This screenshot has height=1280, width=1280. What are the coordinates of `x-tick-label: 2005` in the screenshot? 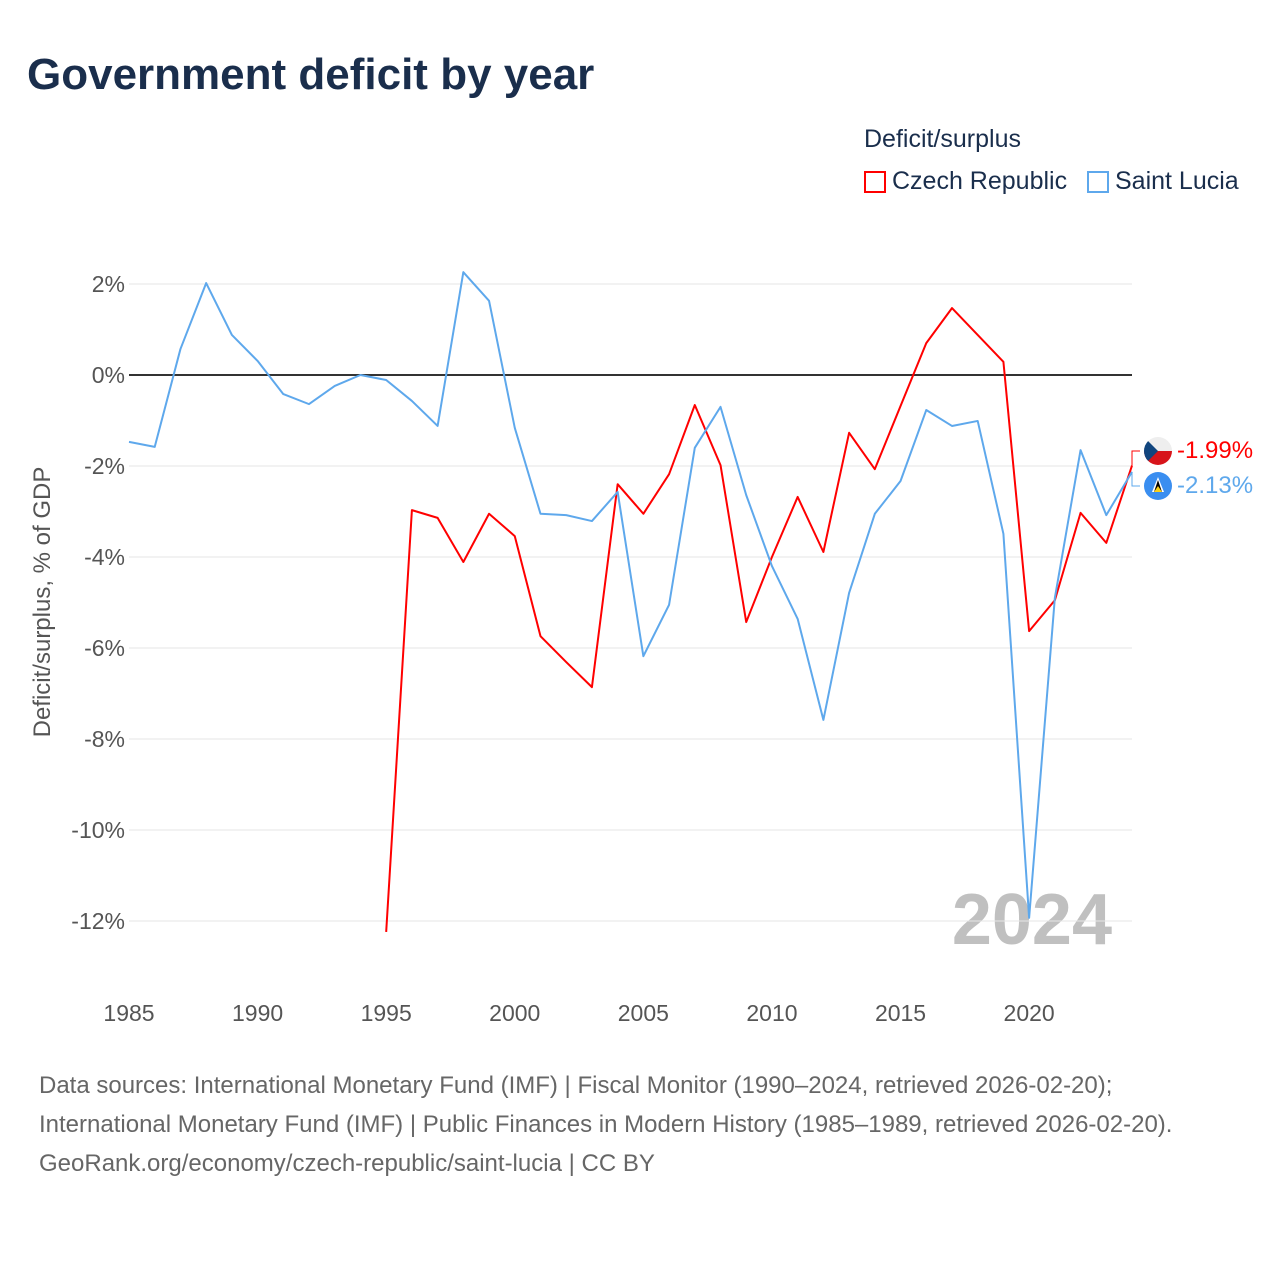 It's located at (643, 1013).